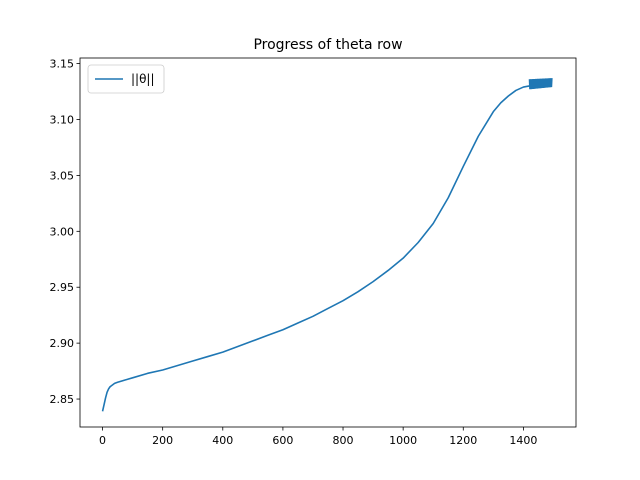  I want to click on chart-title: Progress of theta row, so click(327, 45).